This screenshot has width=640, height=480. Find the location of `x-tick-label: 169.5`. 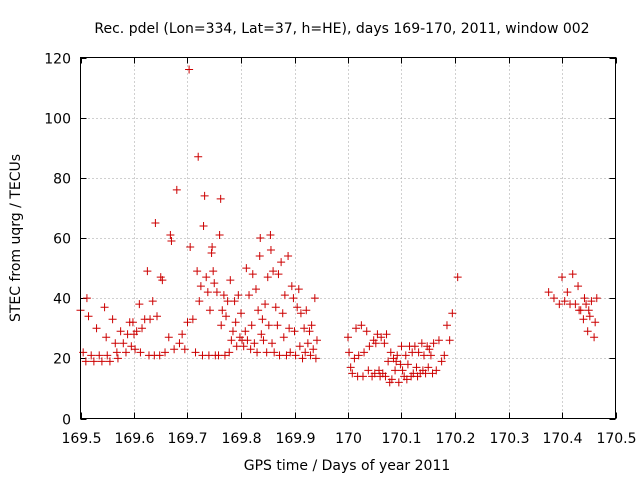

x-tick-label: 169.5 is located at coordinates (81, 439).